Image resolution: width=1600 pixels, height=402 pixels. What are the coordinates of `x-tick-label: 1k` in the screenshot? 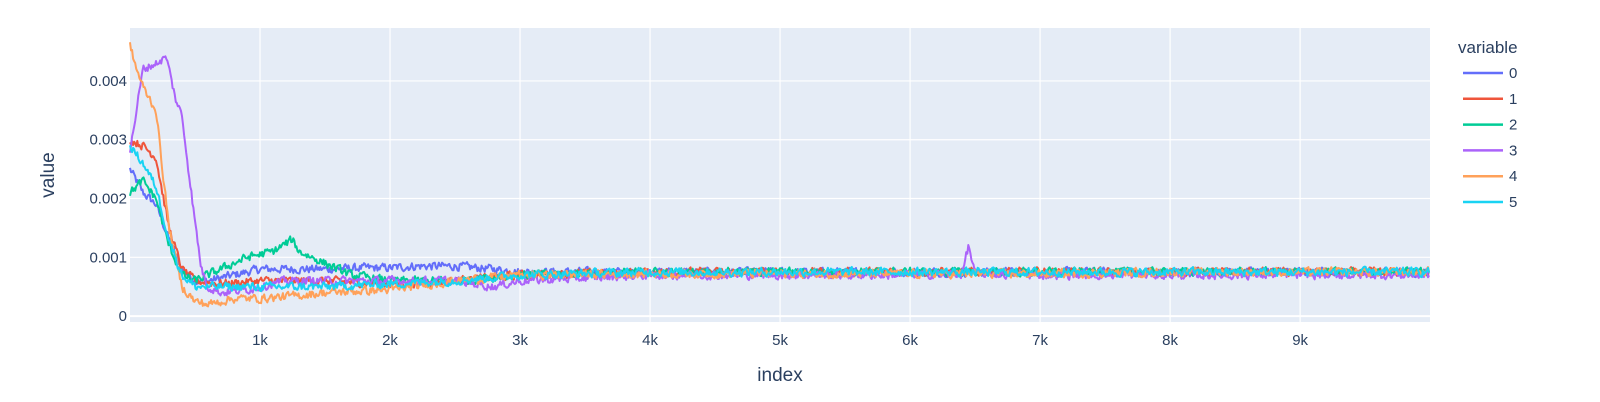 It's located at (260, 340).